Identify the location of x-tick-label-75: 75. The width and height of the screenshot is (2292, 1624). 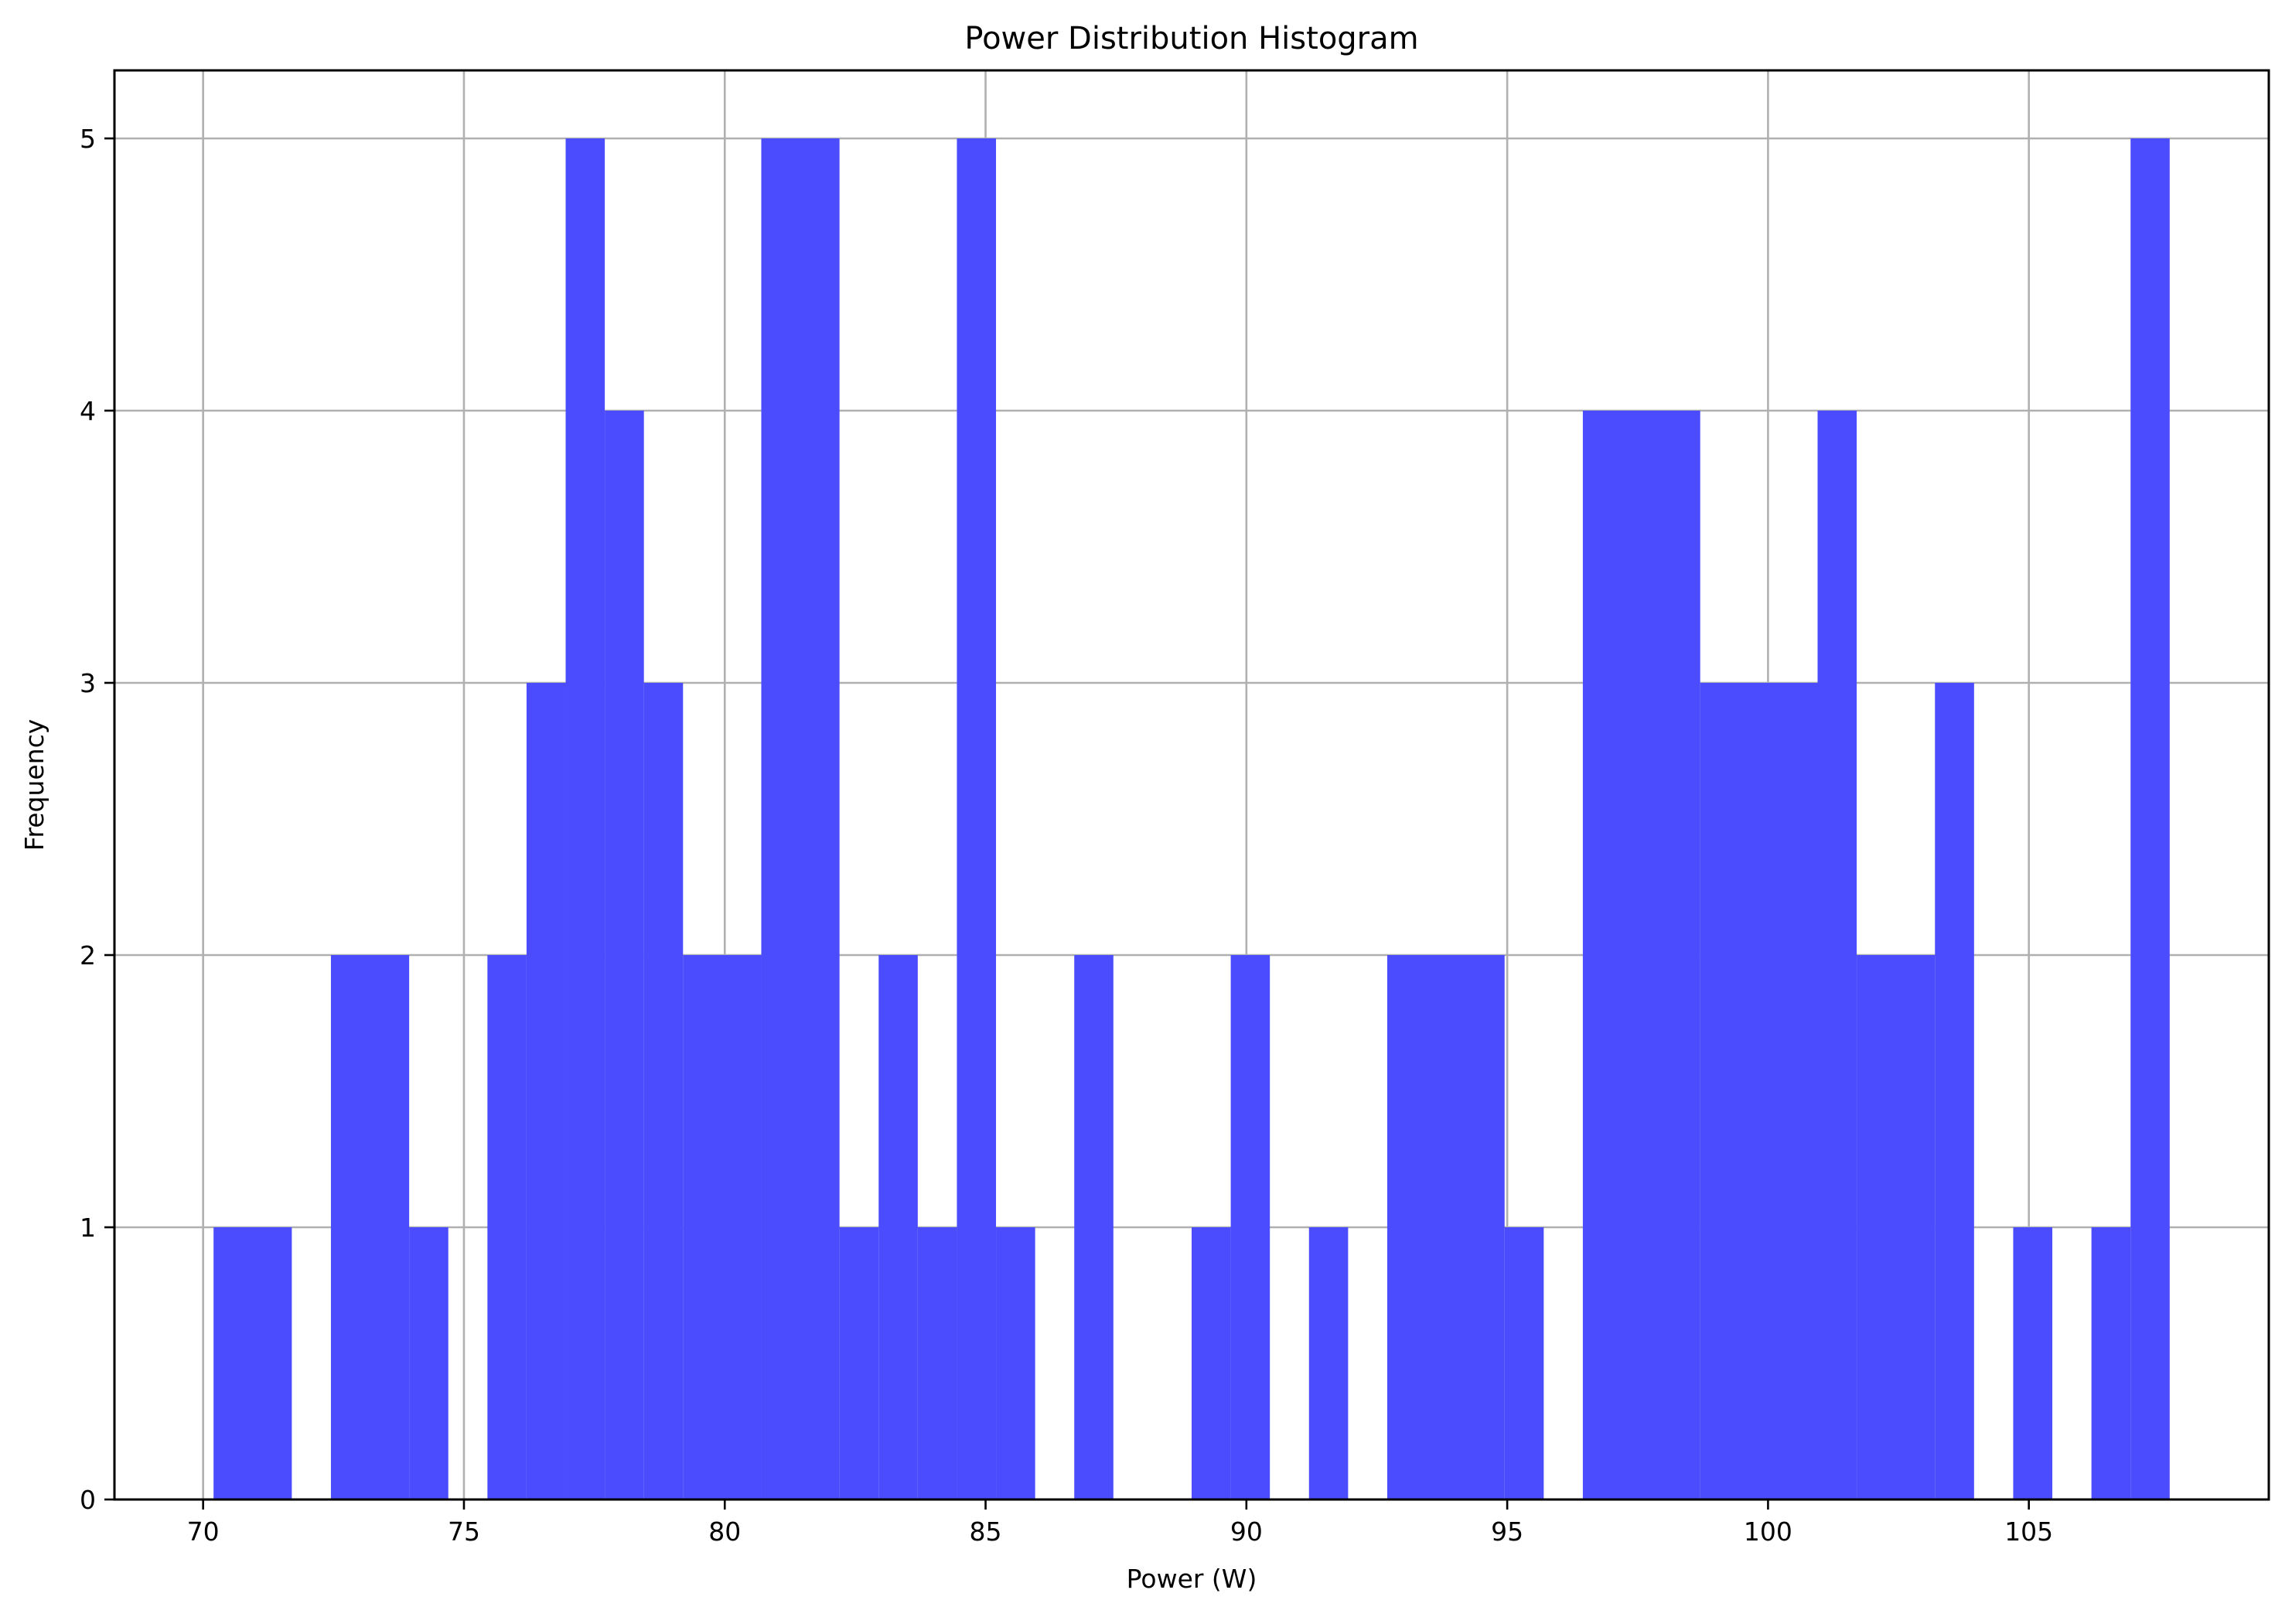
(464, 1532).